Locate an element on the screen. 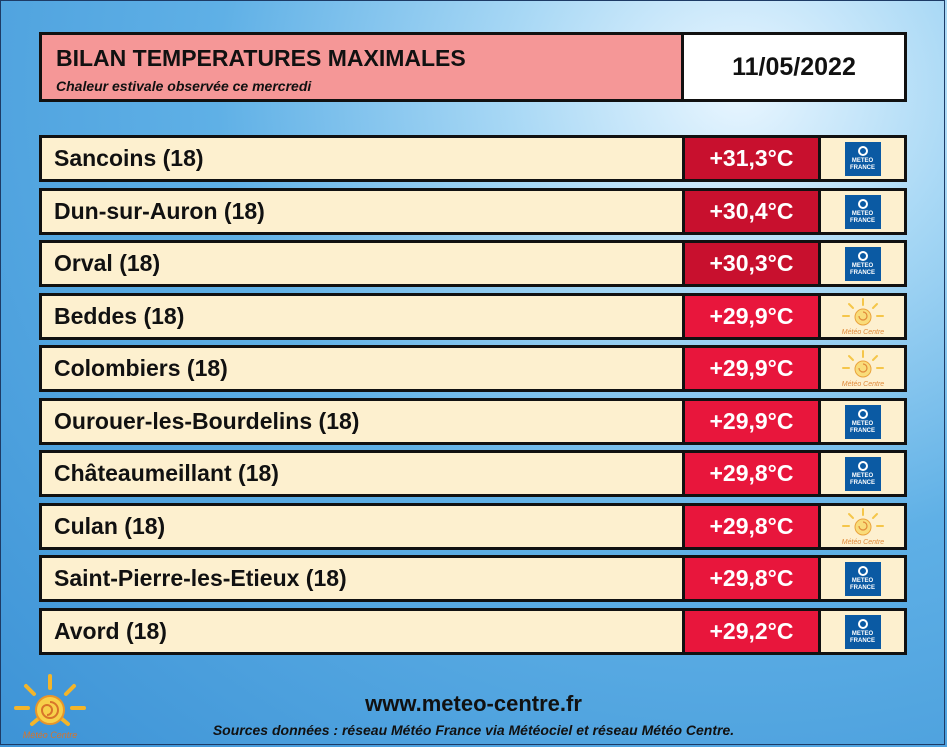  table-row: Beddes (18) +29,9°C Météo Centre is located at coordinates (473, 316).